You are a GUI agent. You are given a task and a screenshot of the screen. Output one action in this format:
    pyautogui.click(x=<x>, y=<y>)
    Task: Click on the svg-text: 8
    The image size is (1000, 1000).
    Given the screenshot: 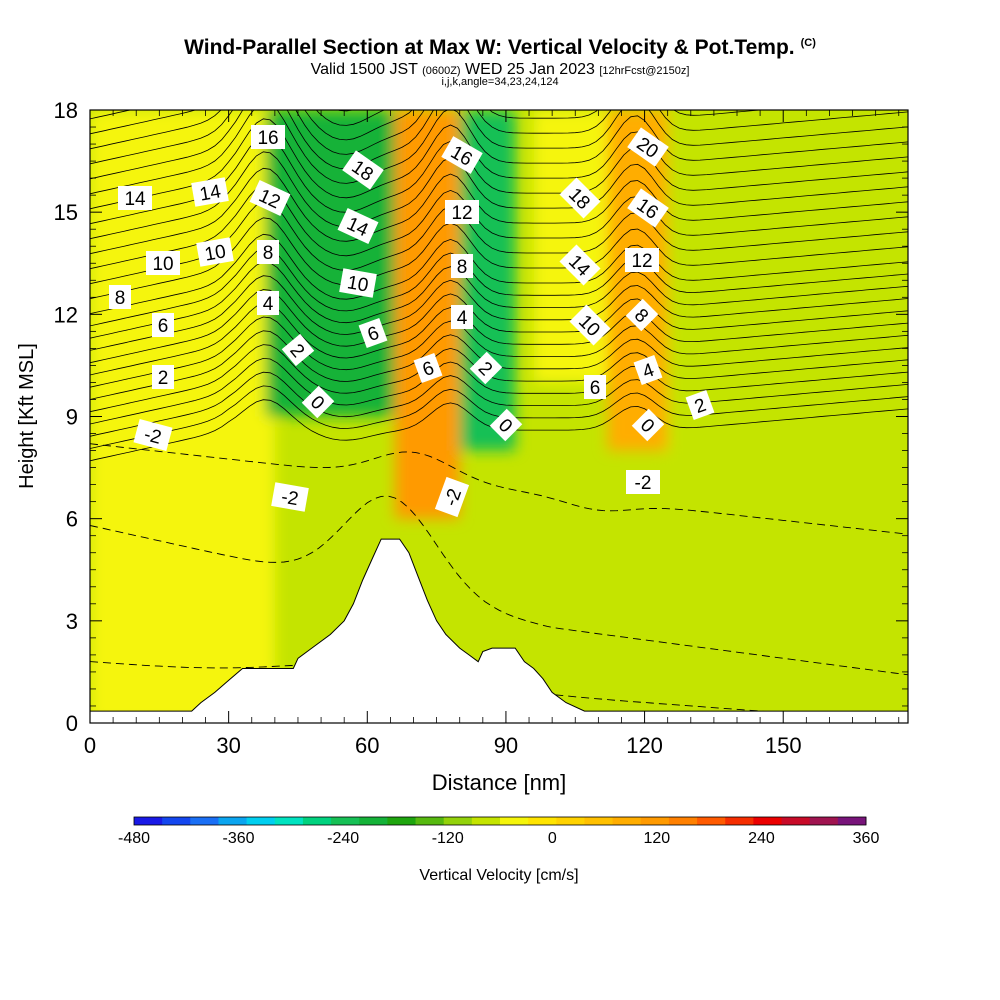 What is the action you would take?
    pyautogui.click(x=462, y=267)
    